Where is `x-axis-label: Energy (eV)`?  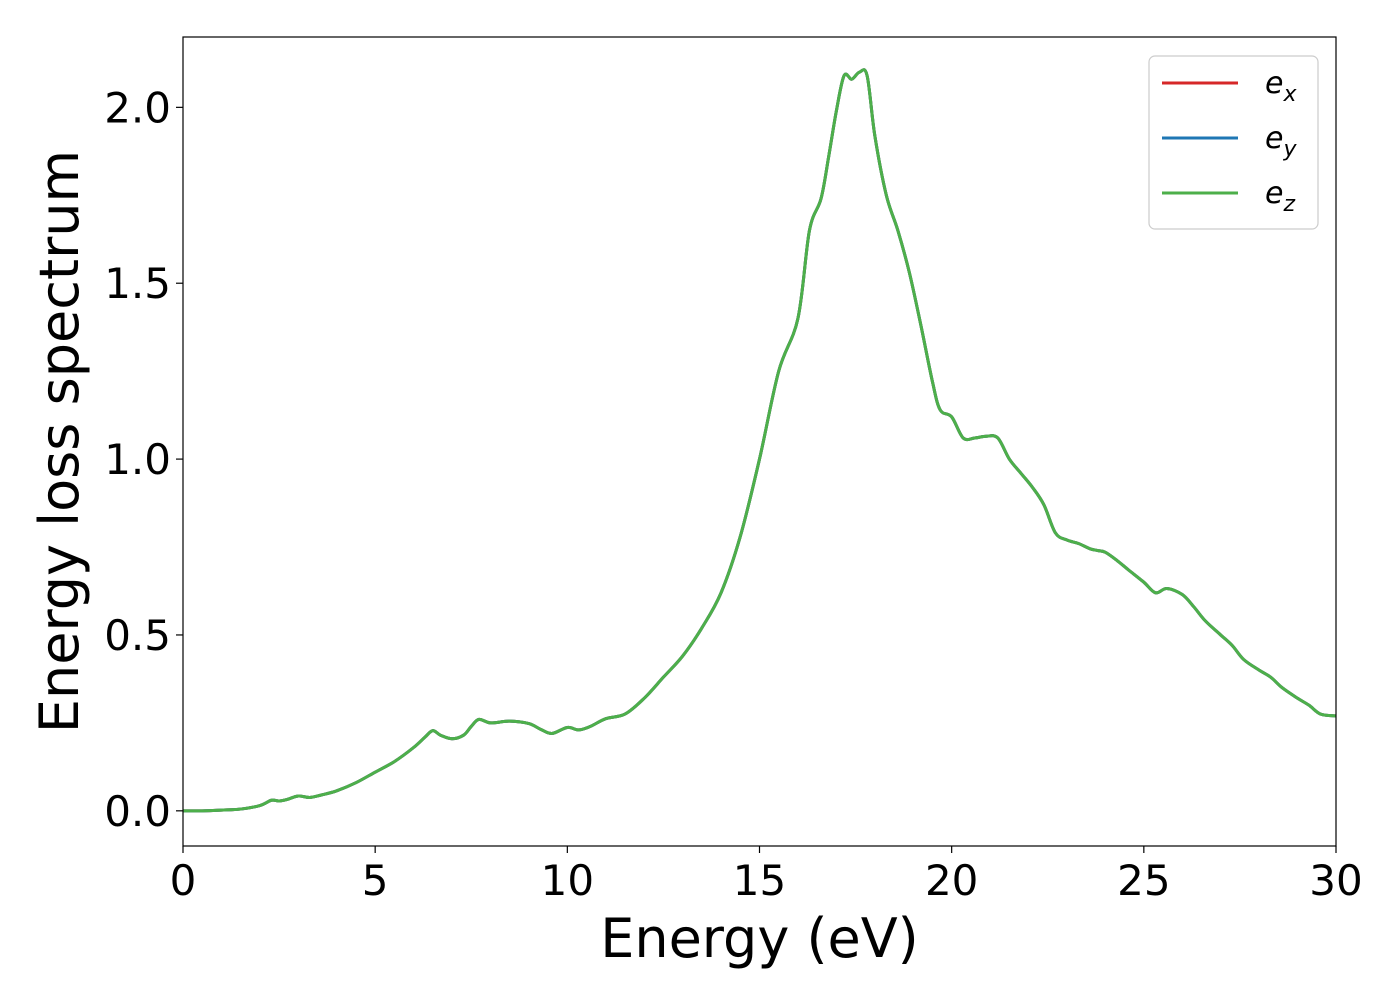 x-axis-label: Energy (eV) is located at coordinates (759, 938).